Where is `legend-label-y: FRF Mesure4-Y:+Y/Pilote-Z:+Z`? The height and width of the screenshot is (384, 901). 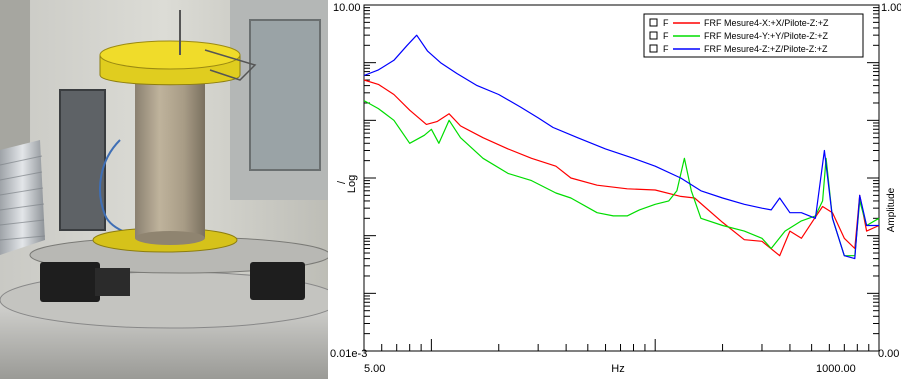
legend-label-y: FRF Mesure4-Y:+Y/Pilote-Z:+Z is located at coordinates (766, 36).